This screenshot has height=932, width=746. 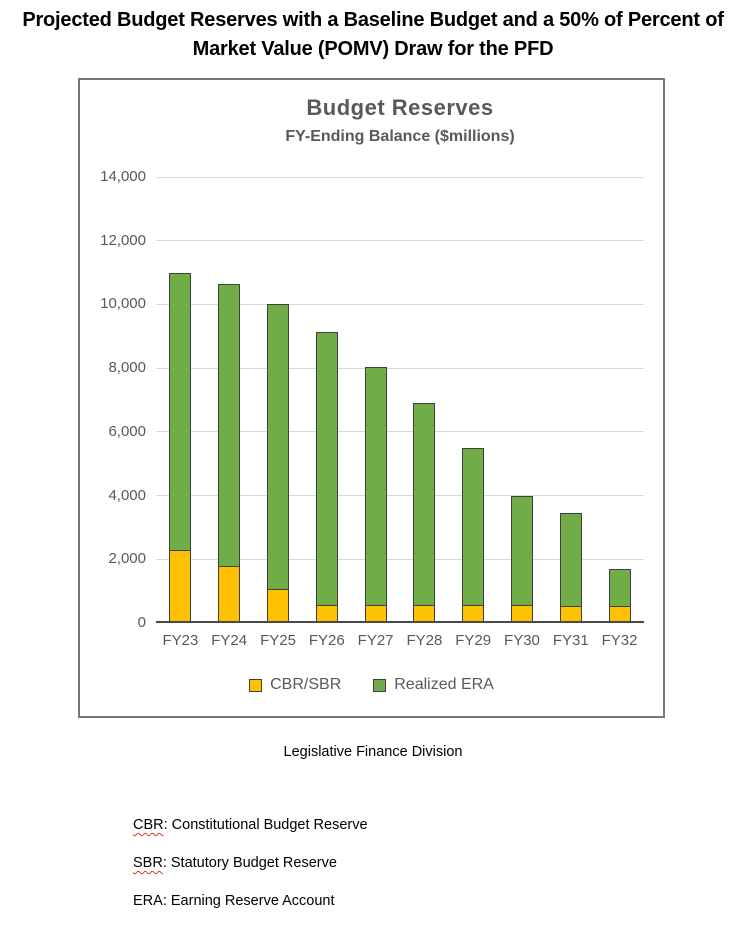 I want to click on bar-slot-FY27, so click(x=375, y=400).